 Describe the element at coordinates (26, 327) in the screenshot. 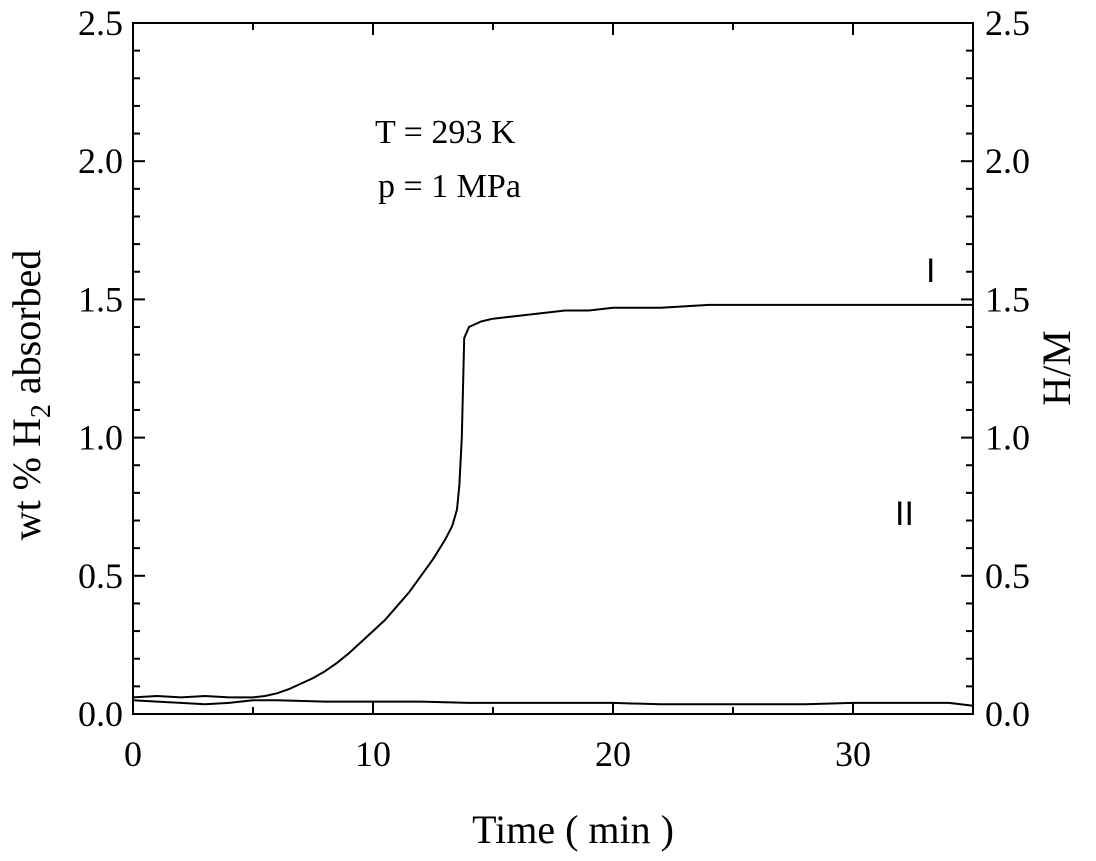

I see `y-axis-title-suffix: absorbed` at that location.